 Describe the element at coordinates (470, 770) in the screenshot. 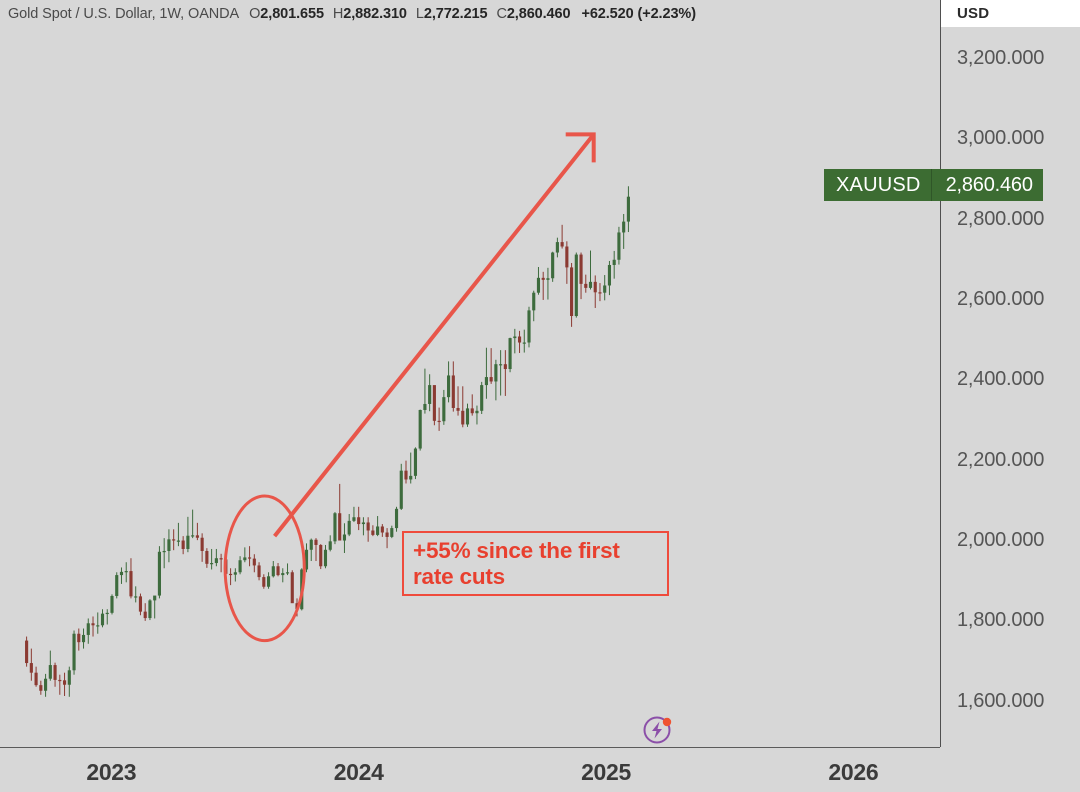

I see `time-scale: 2023 2024 2025 2026` at that location.